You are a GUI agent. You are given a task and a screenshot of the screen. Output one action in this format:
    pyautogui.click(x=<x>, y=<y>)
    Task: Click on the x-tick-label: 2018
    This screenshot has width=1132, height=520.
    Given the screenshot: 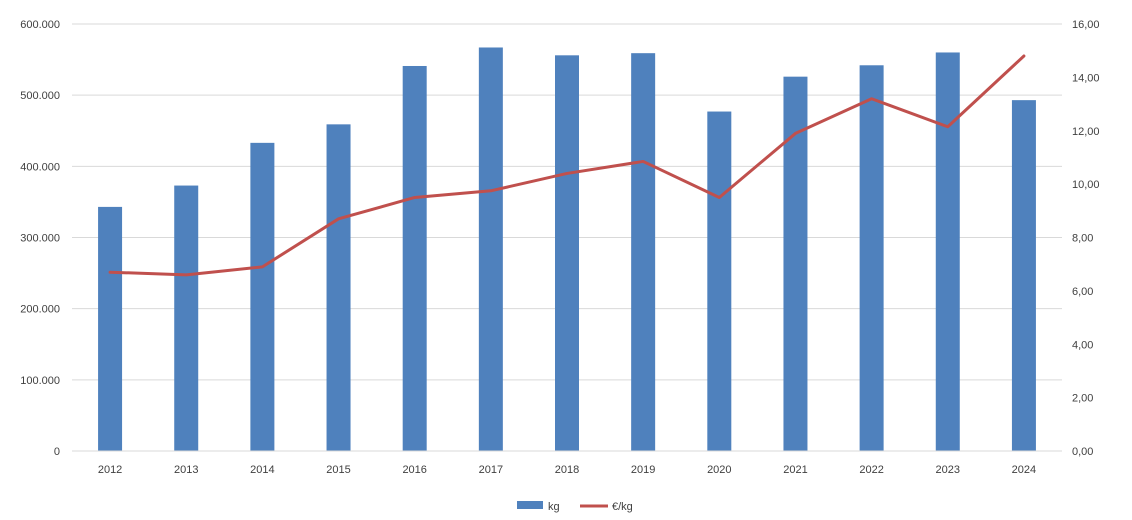 What is the action you would take?
    pyautogui.click(x=567, y=470)
    